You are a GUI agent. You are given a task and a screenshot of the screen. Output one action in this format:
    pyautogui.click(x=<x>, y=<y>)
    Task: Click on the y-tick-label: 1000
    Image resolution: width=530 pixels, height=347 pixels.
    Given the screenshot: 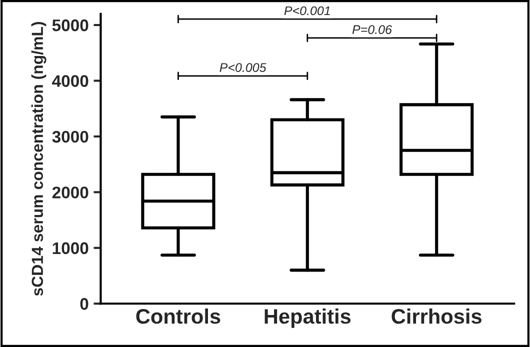 What is the action you would take?
    pyautogui.click(x=70, y=248)
    